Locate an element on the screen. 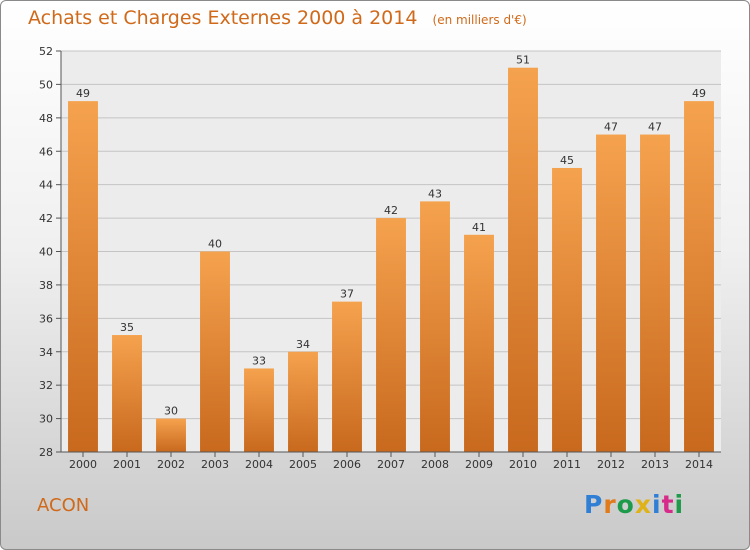 The image size is (750, 550). data-label: 30 is located at coordinates (171, 411).